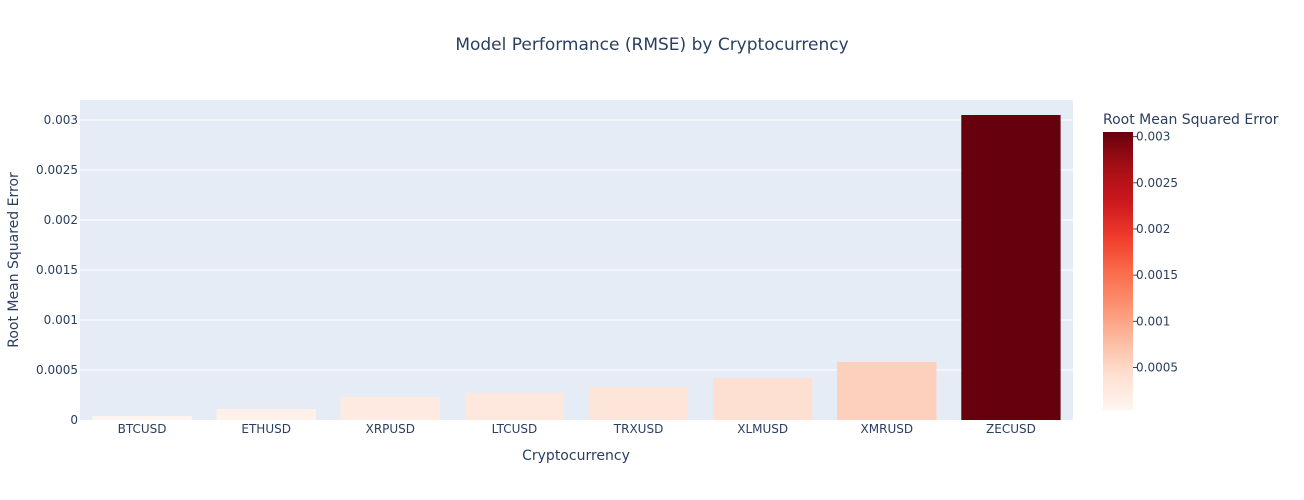  I want to click on colorbar-ticks: 0.0005 0.001 0.0015 0.002 0.0025 0.003, so click(1155, 252).